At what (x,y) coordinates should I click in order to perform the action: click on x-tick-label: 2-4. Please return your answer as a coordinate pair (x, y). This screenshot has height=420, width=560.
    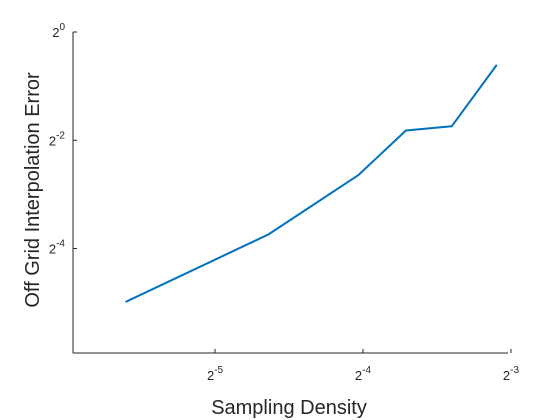
    Looking at the image, I should click on (363, 374).